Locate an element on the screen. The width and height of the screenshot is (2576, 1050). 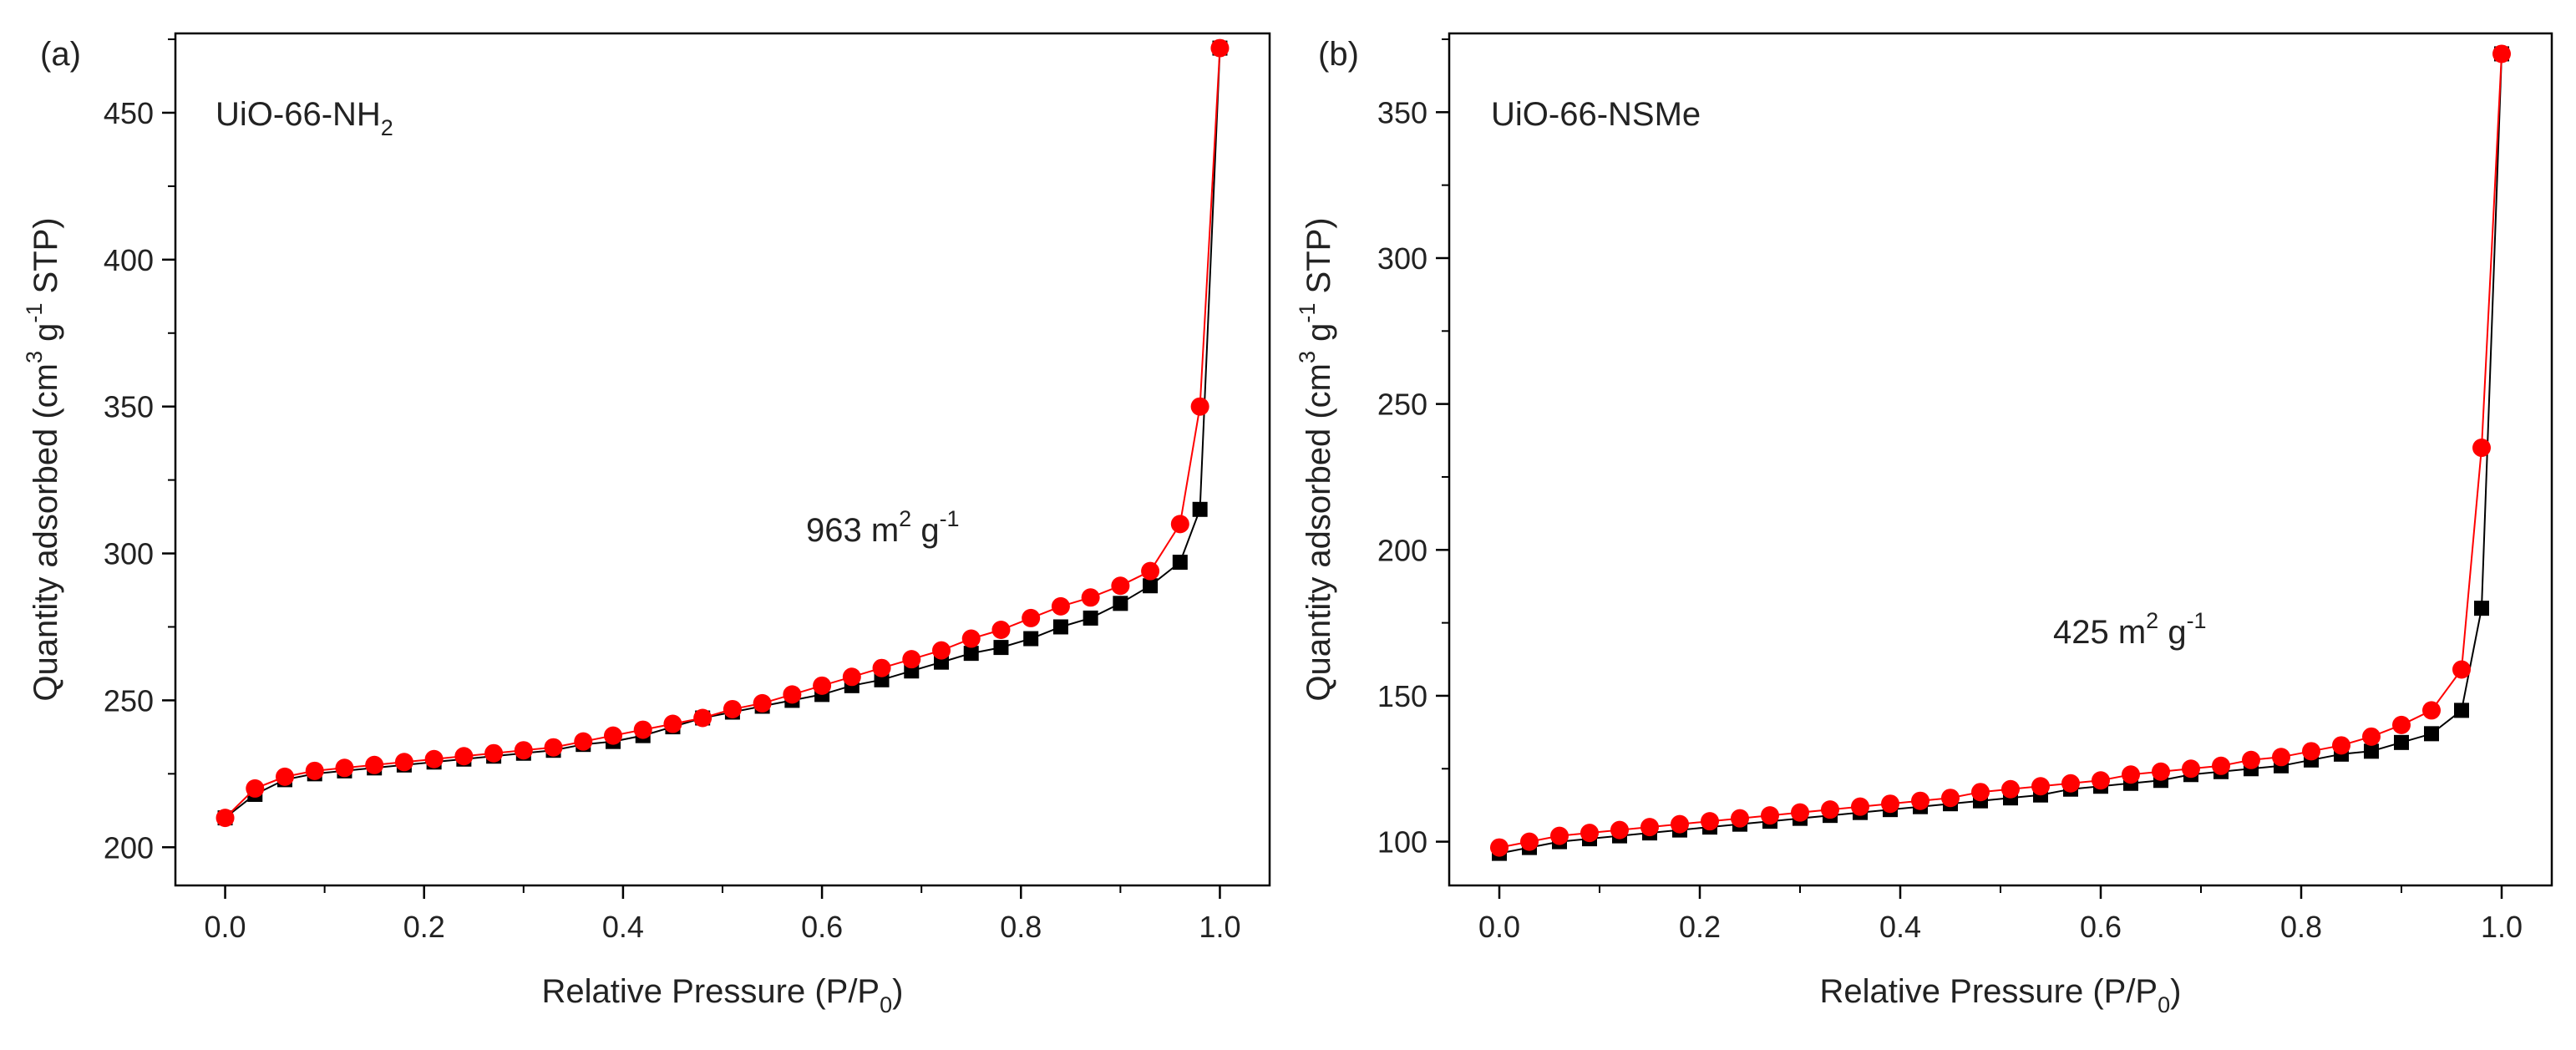
sample-label-base: UiO-66-NH is located at coordinates (298, 114).